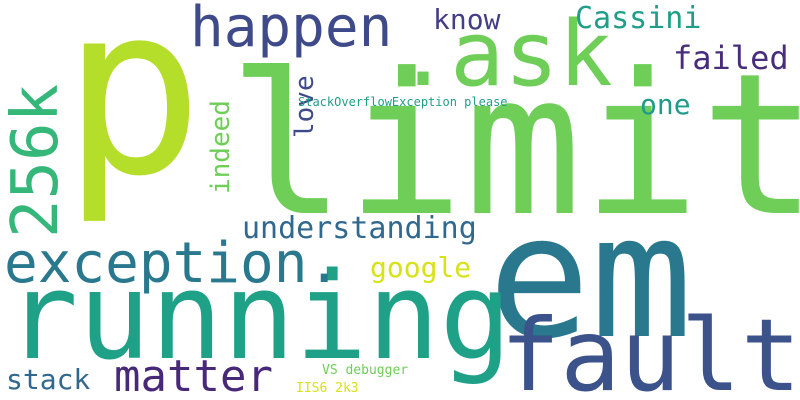 This screenshot has width=800, height=400. Describe the element at coordinates (48, 379) in the screenshot. I see `word-stack: stack` at that location.